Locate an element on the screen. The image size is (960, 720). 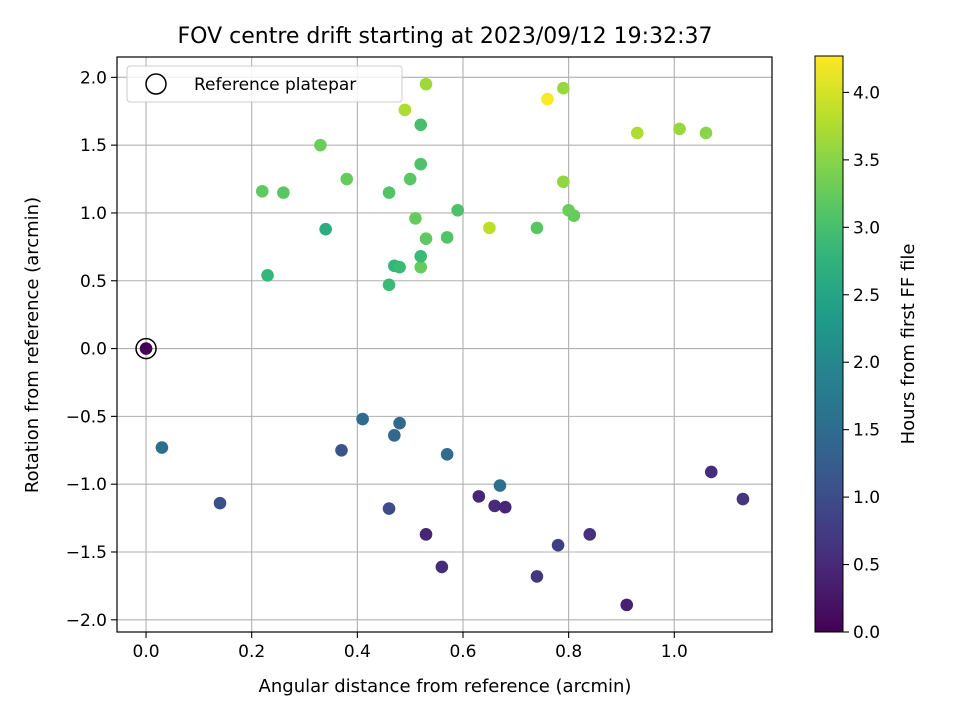
colorbar-ticks: 0.0 0.5 1.0 1.5 2.0 2.5 3.0 3.5 4.0 is located at coordinates (861, 363).